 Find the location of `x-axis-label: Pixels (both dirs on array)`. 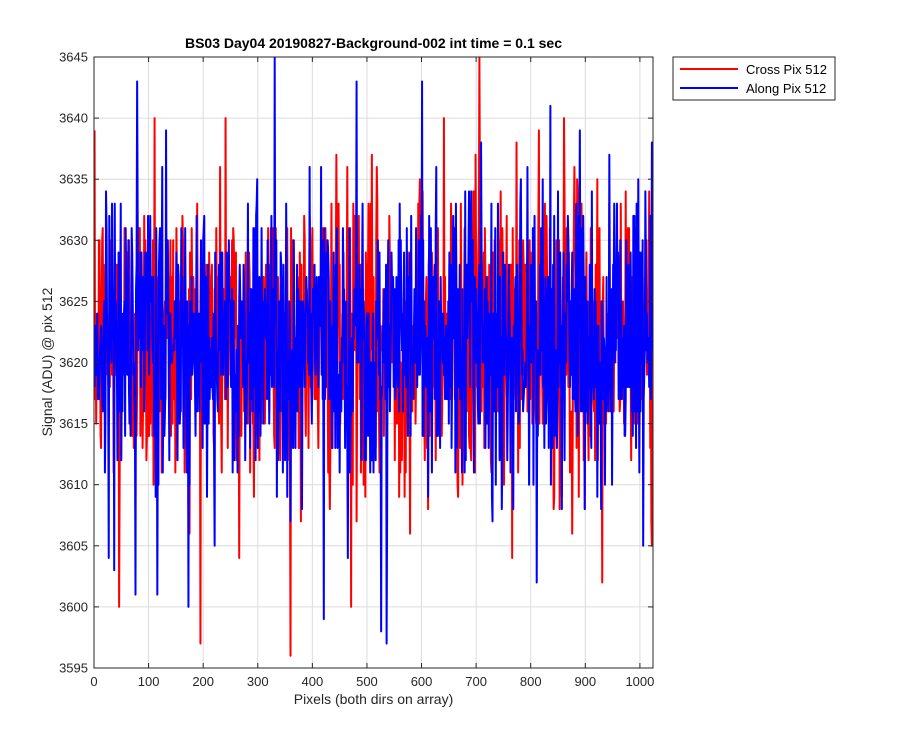

x-axis-label: Pixels (both dirs on array) is located at coordinates (374, 699).